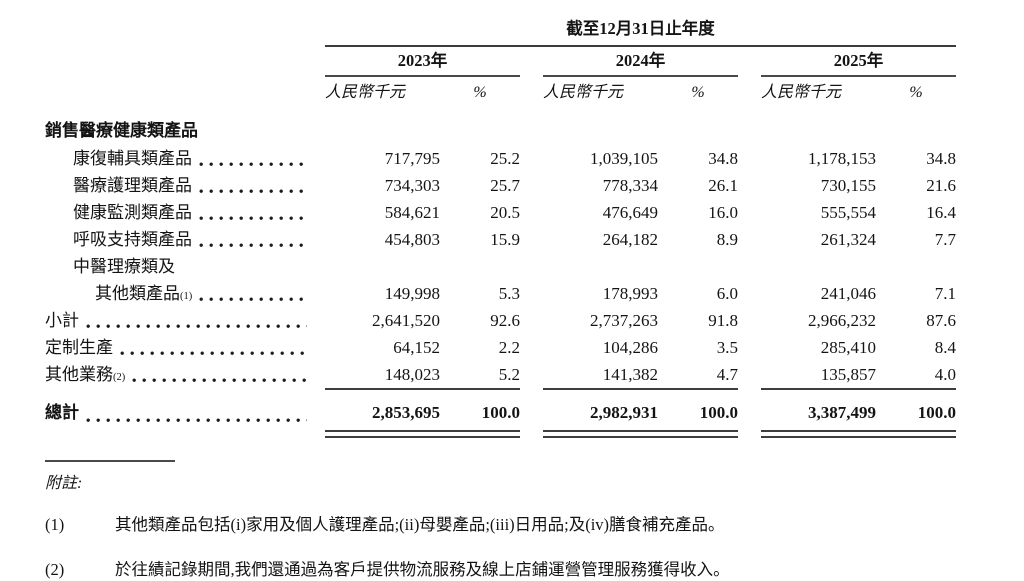 The width and height of the screenshot is (1024, 581). I want to click on value-cell: 135,857, so click(848, 374).